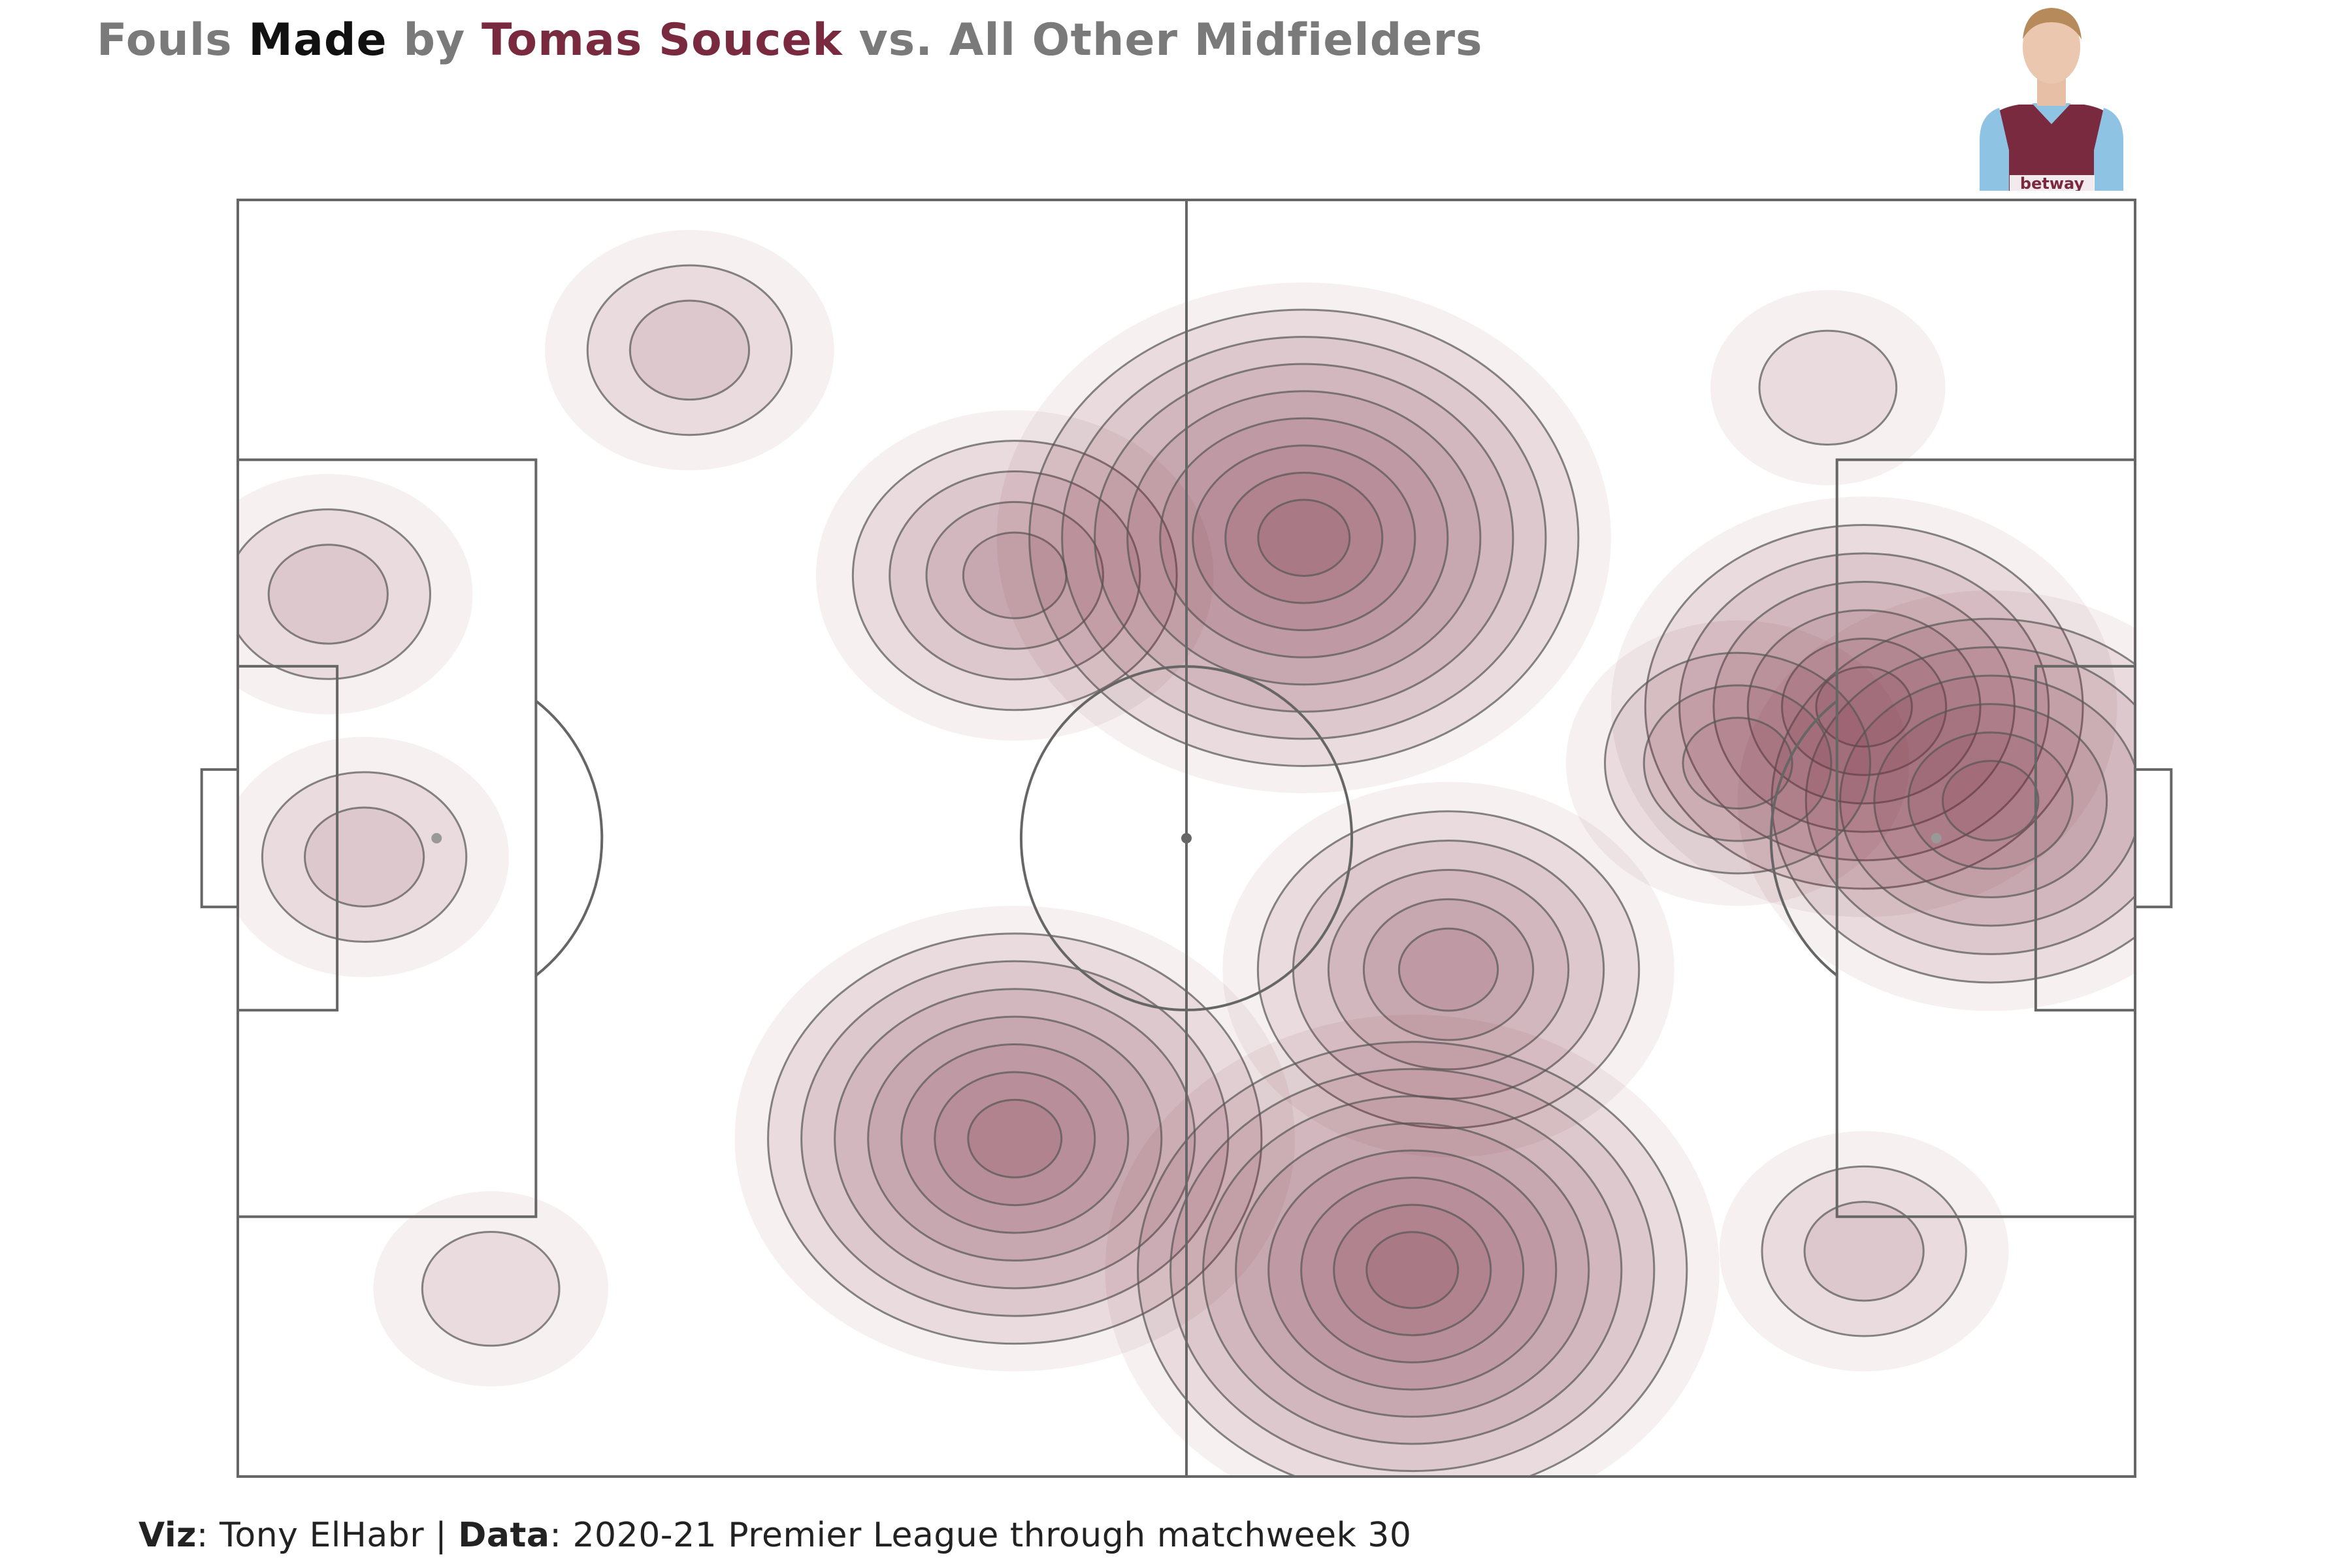 Image resolution: width=2352 pixels, height=1568 pixels. Describe the element at coordinates (2052, 182) in the screenshot. I see `shirt-sponsor: betway` at that location.